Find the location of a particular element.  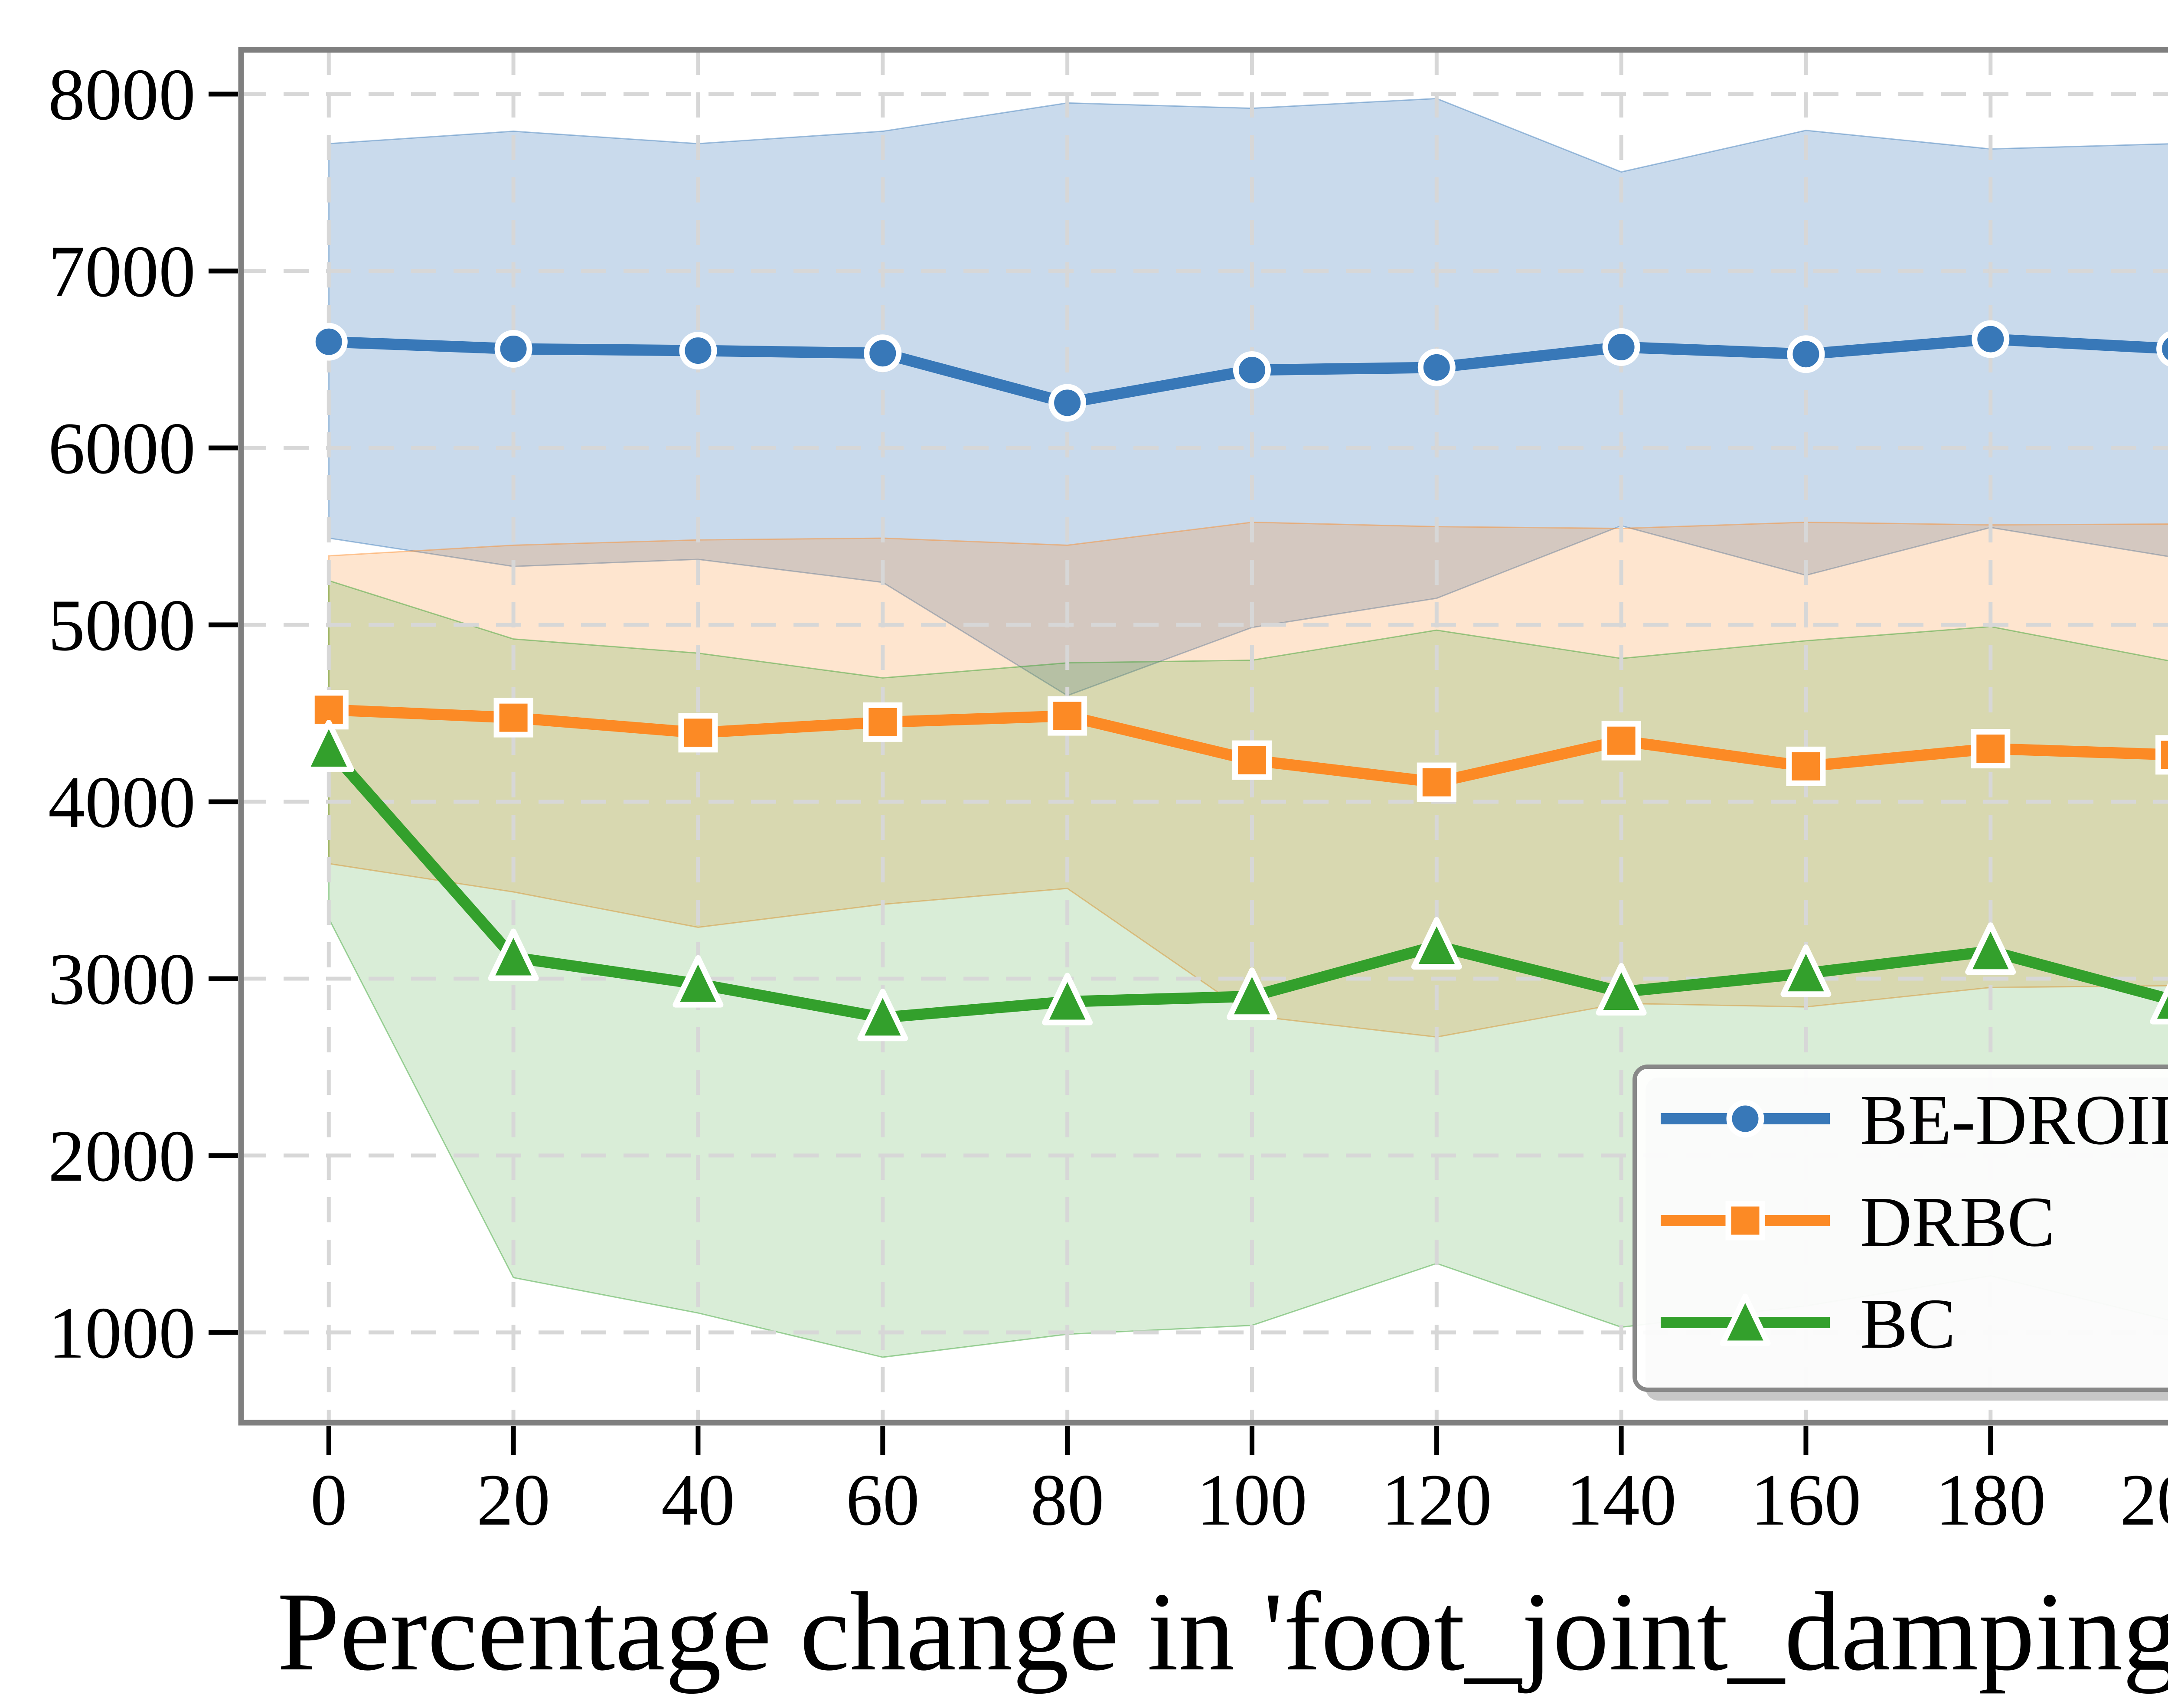

legend-marker-bc is located at coordinates (1745, 1319).